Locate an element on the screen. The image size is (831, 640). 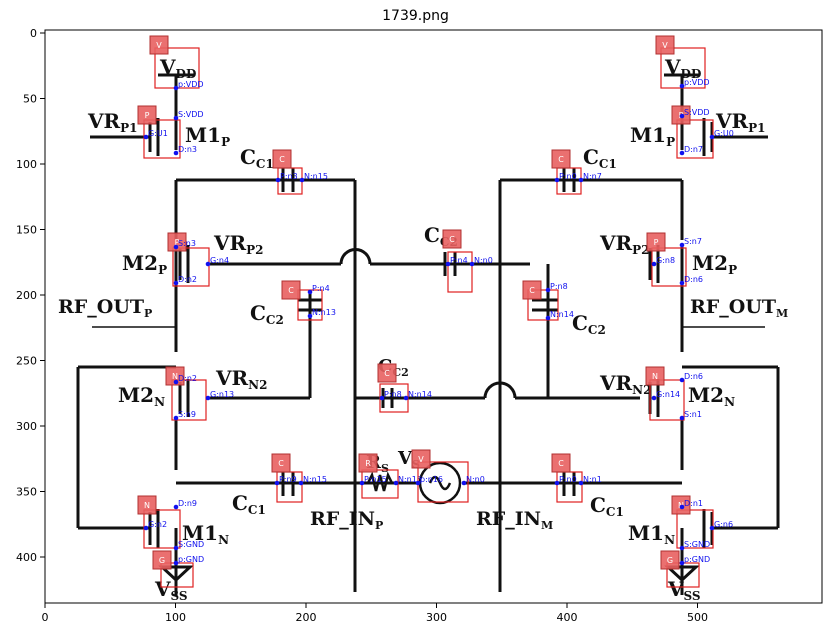
pin-label: p:GND is located at coordinates (697, 559).